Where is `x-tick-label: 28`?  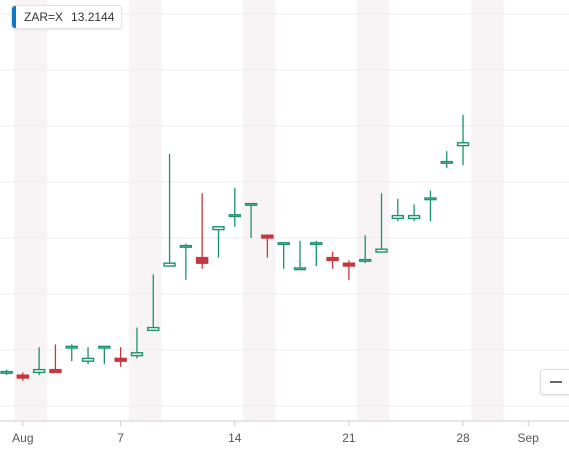
x-tick-label: 28 is located at coordinates (463, 438).